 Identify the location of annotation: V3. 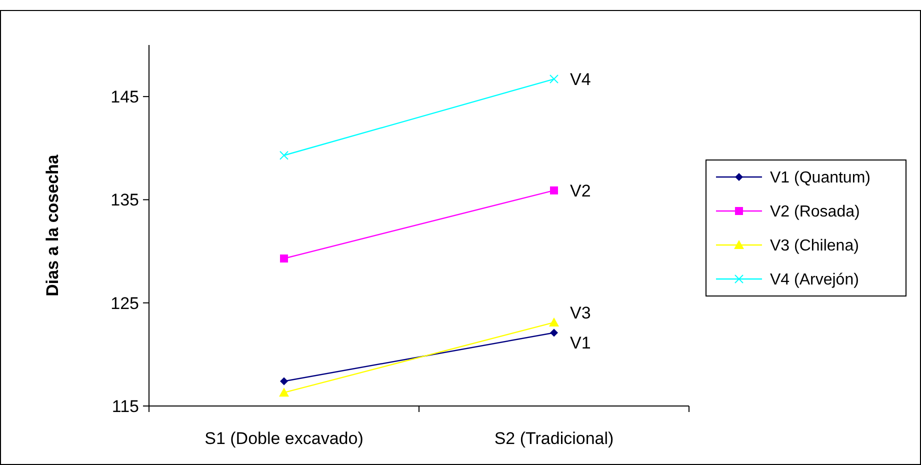
(580, 313).